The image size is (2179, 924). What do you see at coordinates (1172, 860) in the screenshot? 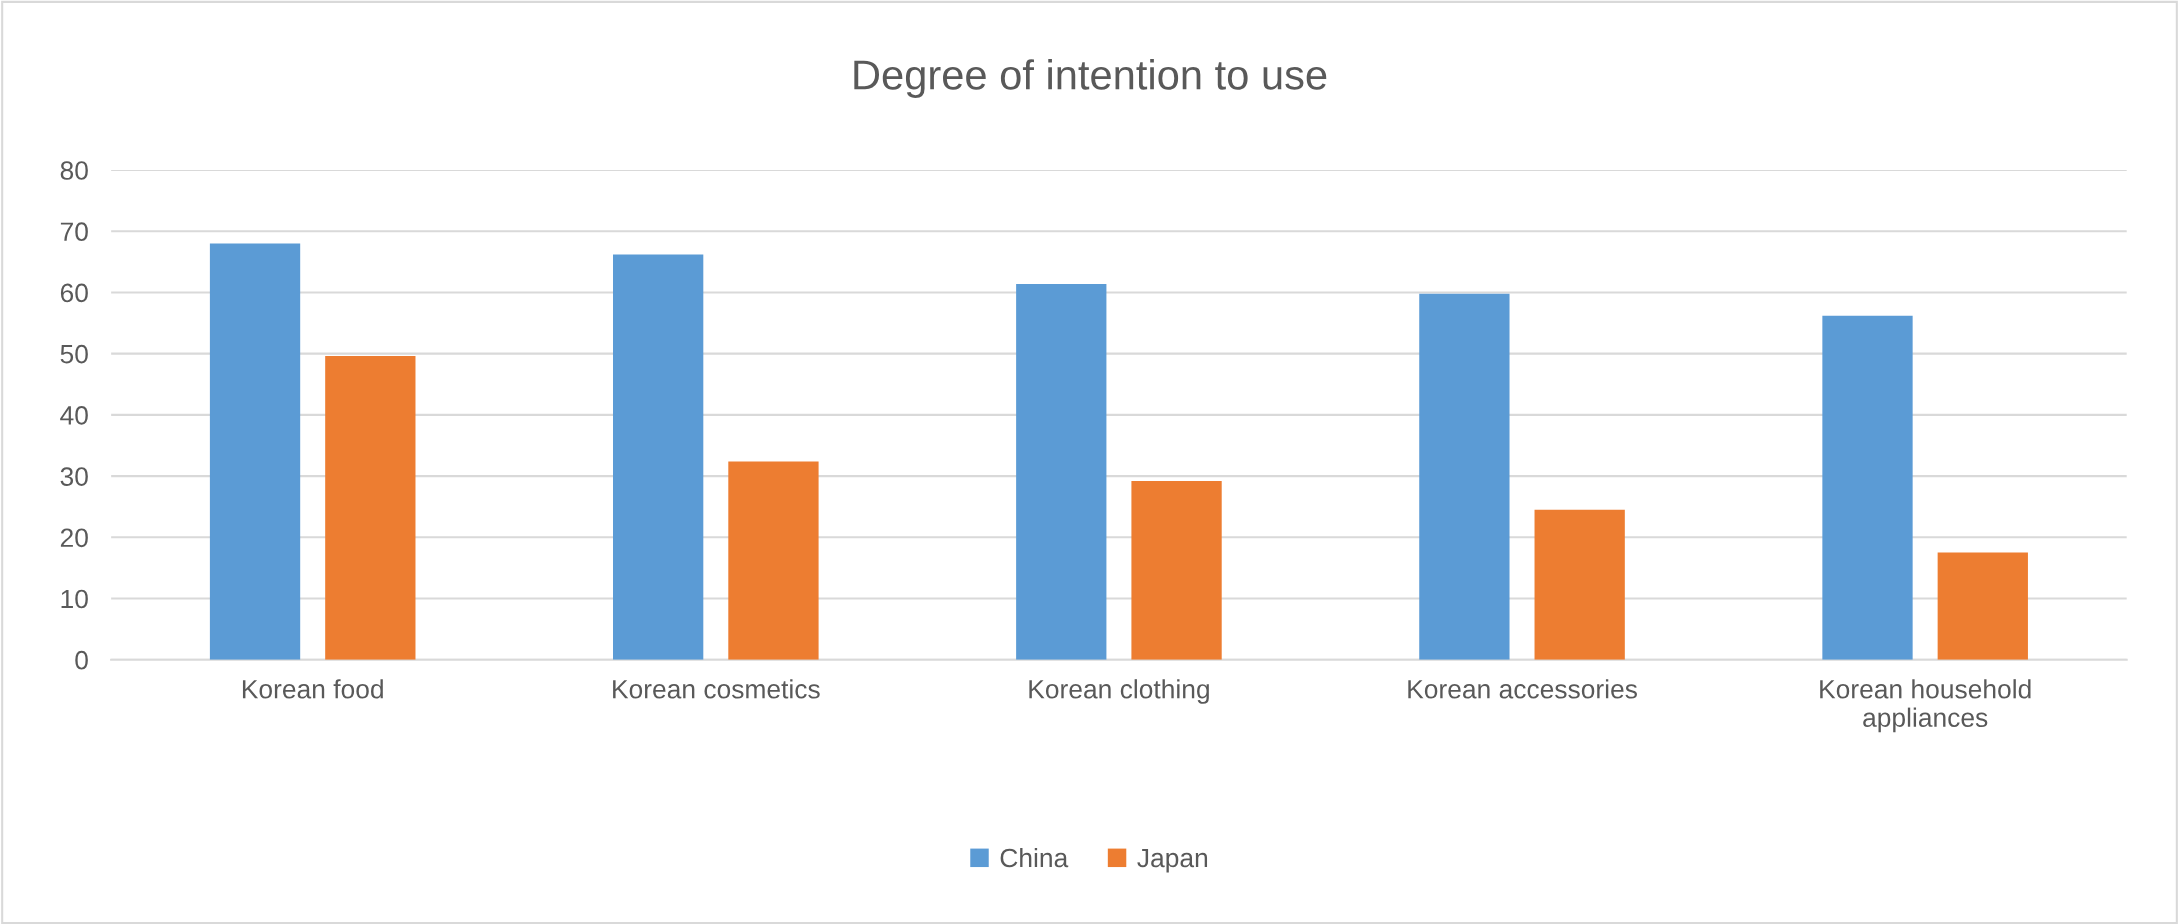
I see `legend-label: Japan` at bounding box center [1172, 860].